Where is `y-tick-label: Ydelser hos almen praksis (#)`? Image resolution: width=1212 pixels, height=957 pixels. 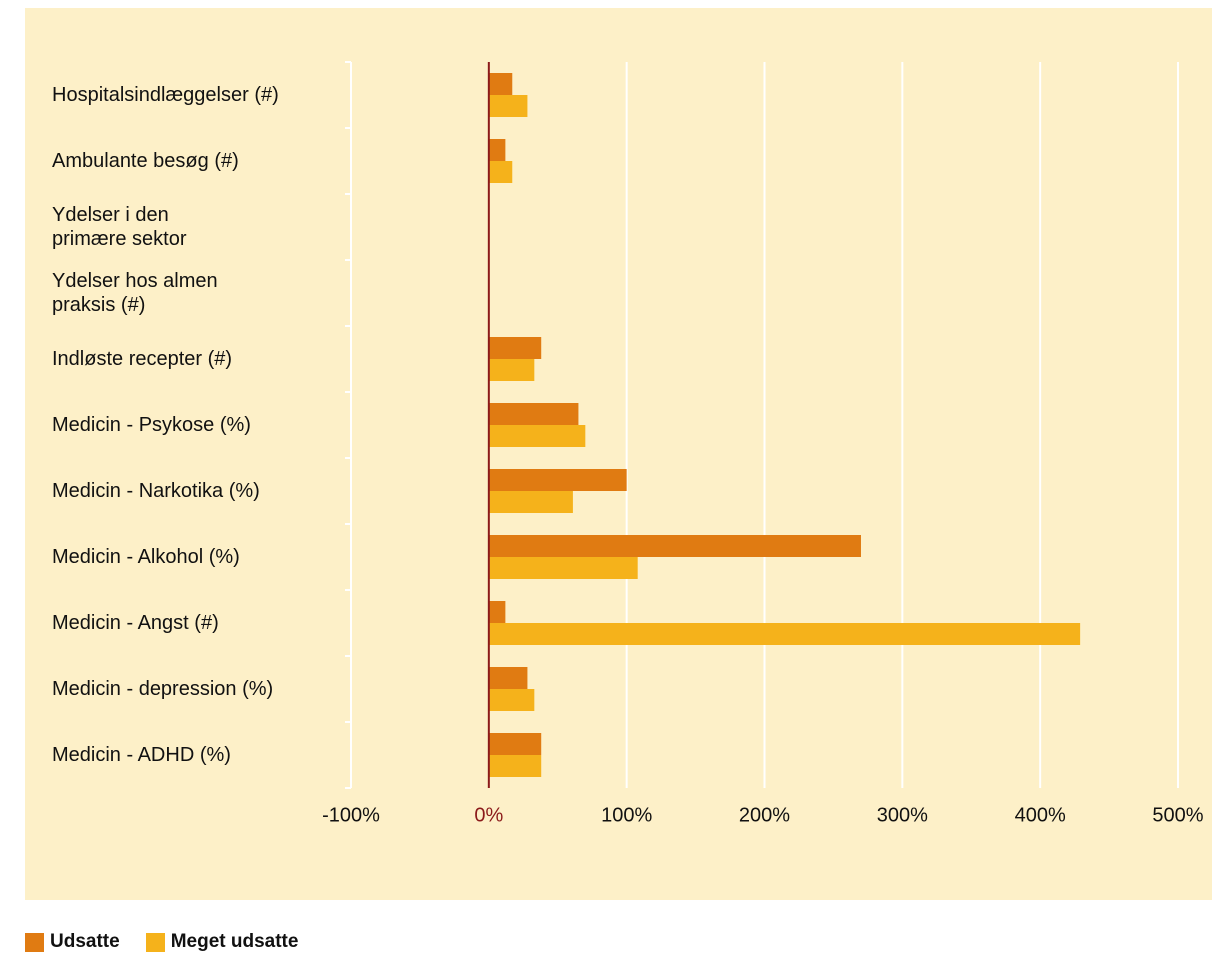
y-tick-label: Ydelser hos almen praksis (#) is located at coordinates (135, 293).